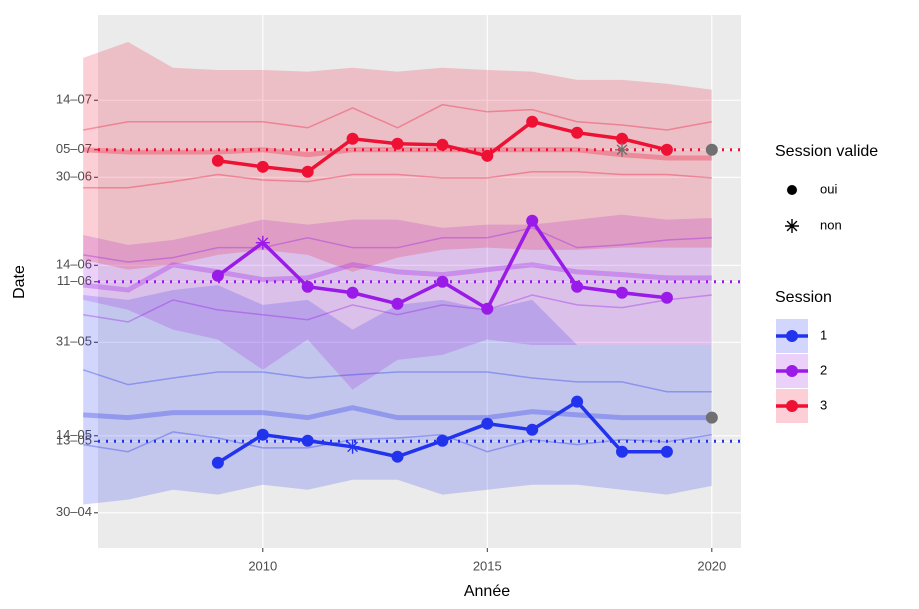 The height and width of the screenshot is (609, 919). Describe the element at coordinates (74, 264) in the screenshot. I see `y-tick-label: 14–06` at that location.